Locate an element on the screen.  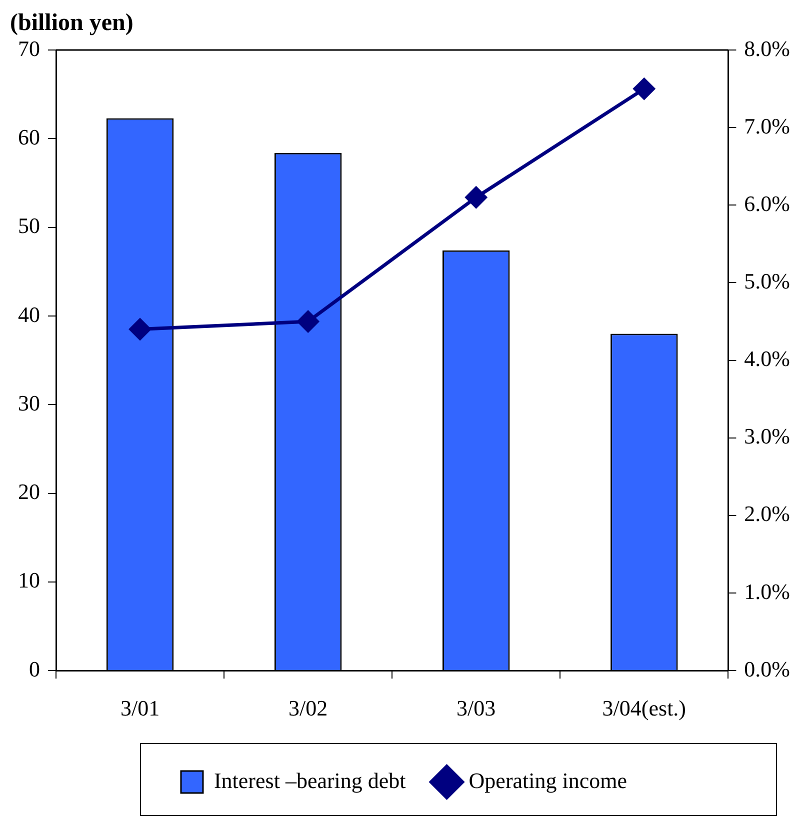
y-axis-title: (billion yen) is located at coordinates (72, 23).